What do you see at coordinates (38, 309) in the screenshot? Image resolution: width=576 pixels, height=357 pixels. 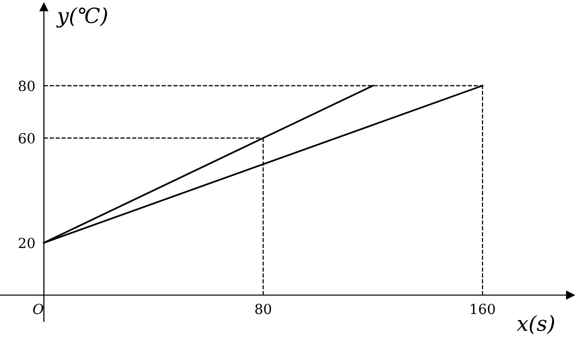 I see `x-tick-label: O` at bounding box center [38, 309].